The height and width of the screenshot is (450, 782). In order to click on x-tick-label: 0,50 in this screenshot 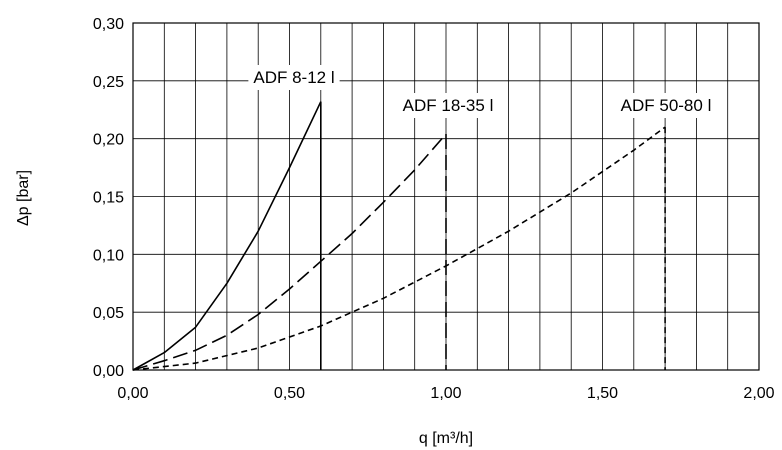, I will do `click(289, 393)`.